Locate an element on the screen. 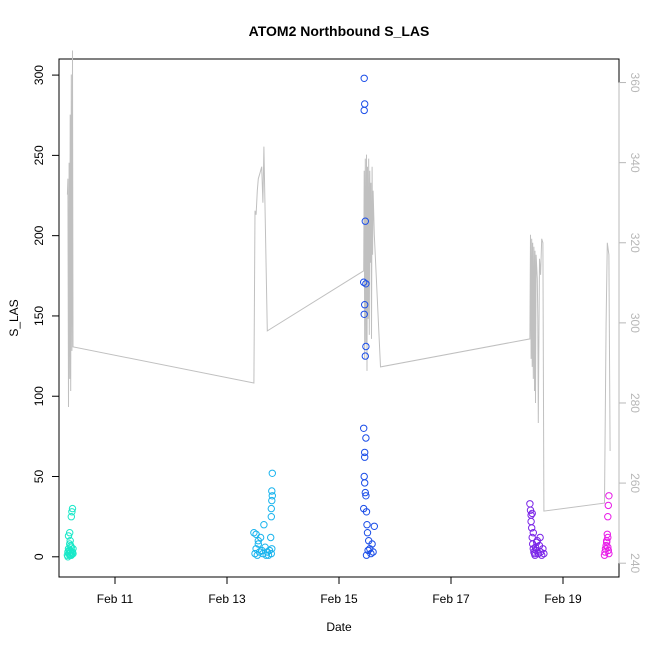  y-axis-label: S_LAS is located at coordinates (14, 317).